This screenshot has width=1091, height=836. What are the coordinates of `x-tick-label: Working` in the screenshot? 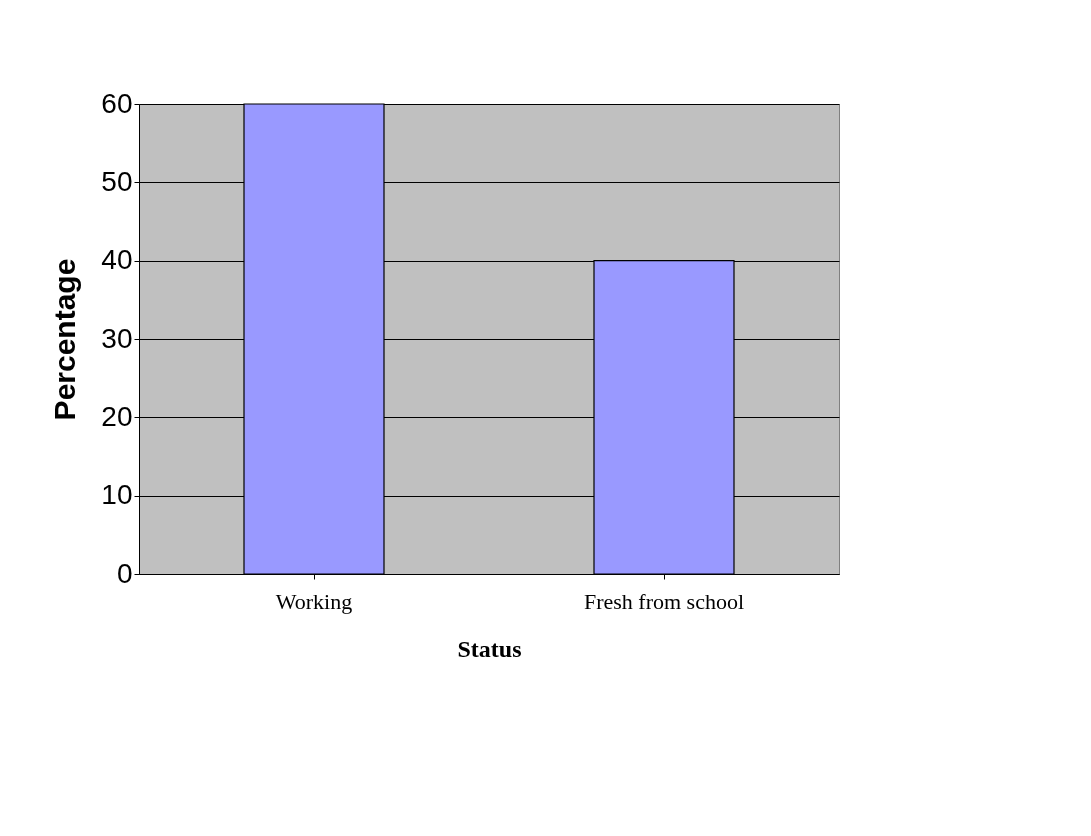 It's located at (314, 601).